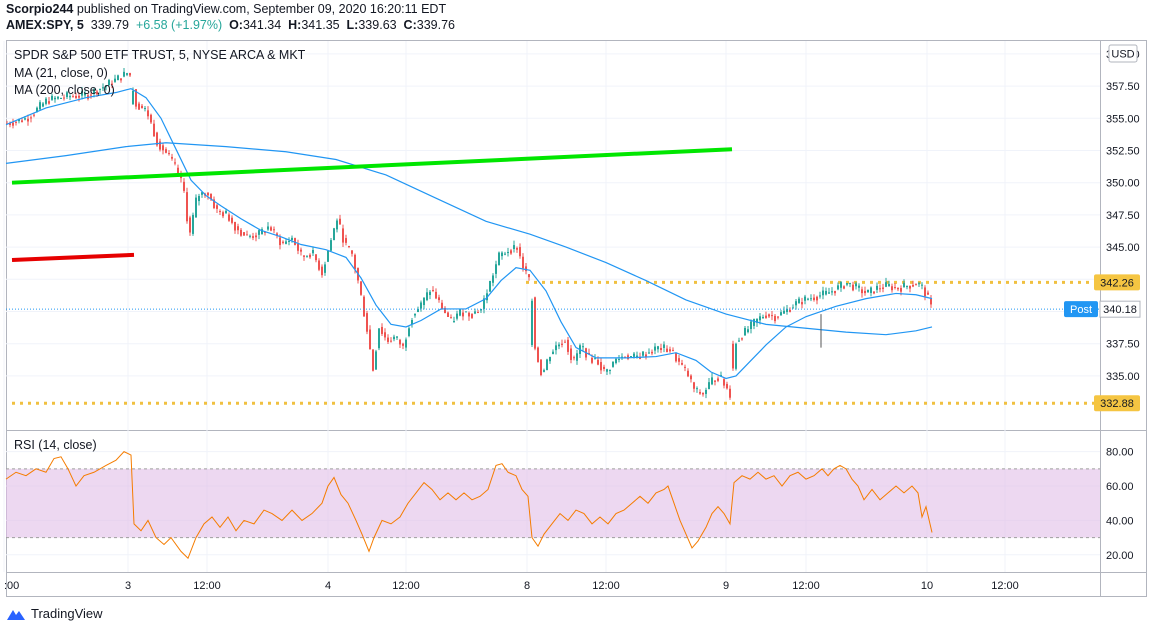 The width and height of the screenshot is (1152, 627). What do you see at coordinates (927, 586) in the screenshot?
I see `time-tick-label: 10` at bounding box center [927, 586].